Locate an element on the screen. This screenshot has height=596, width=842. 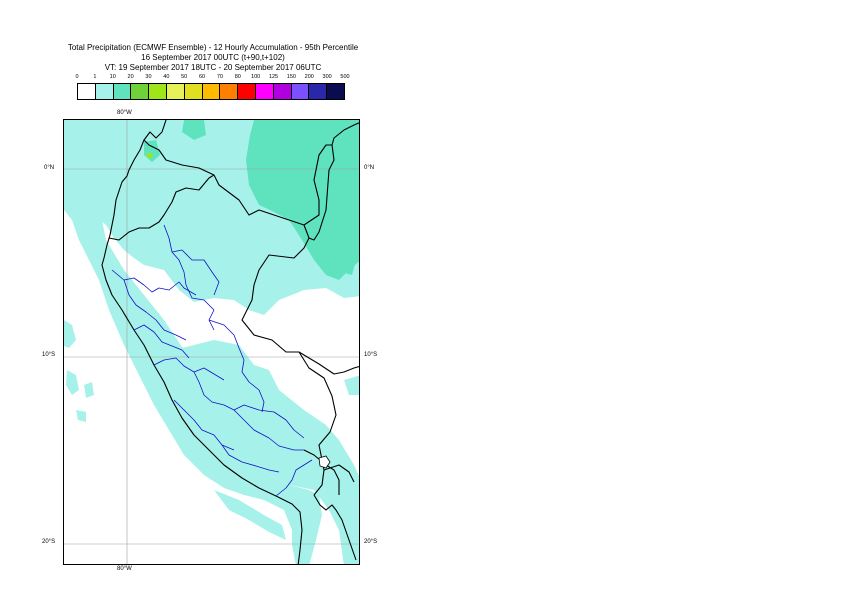
legend-label-1: 1 is located at coordinates (95, 77).